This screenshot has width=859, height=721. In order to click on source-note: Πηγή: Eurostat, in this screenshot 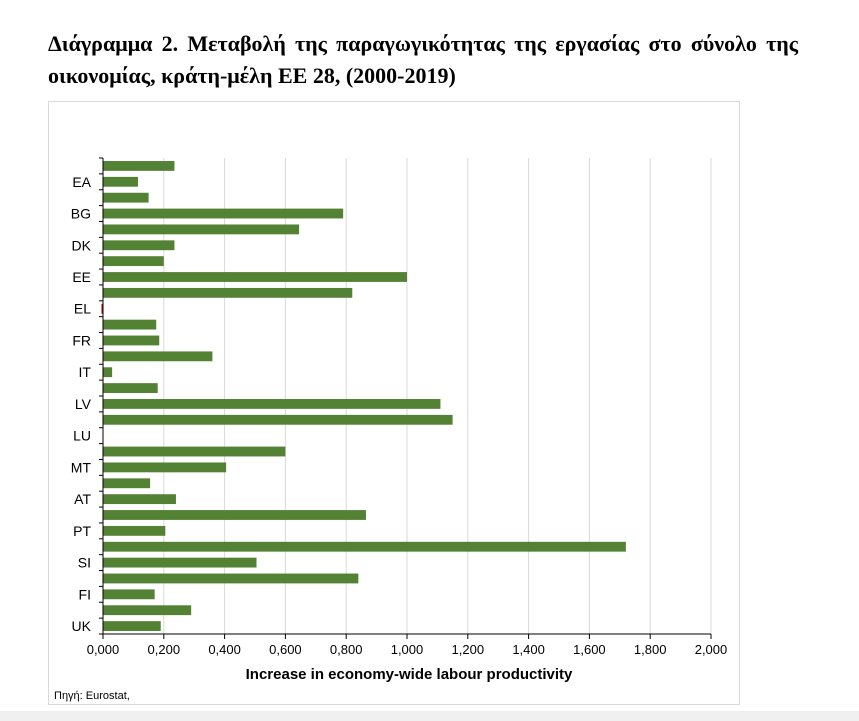, I will do `click(92, 696)`.